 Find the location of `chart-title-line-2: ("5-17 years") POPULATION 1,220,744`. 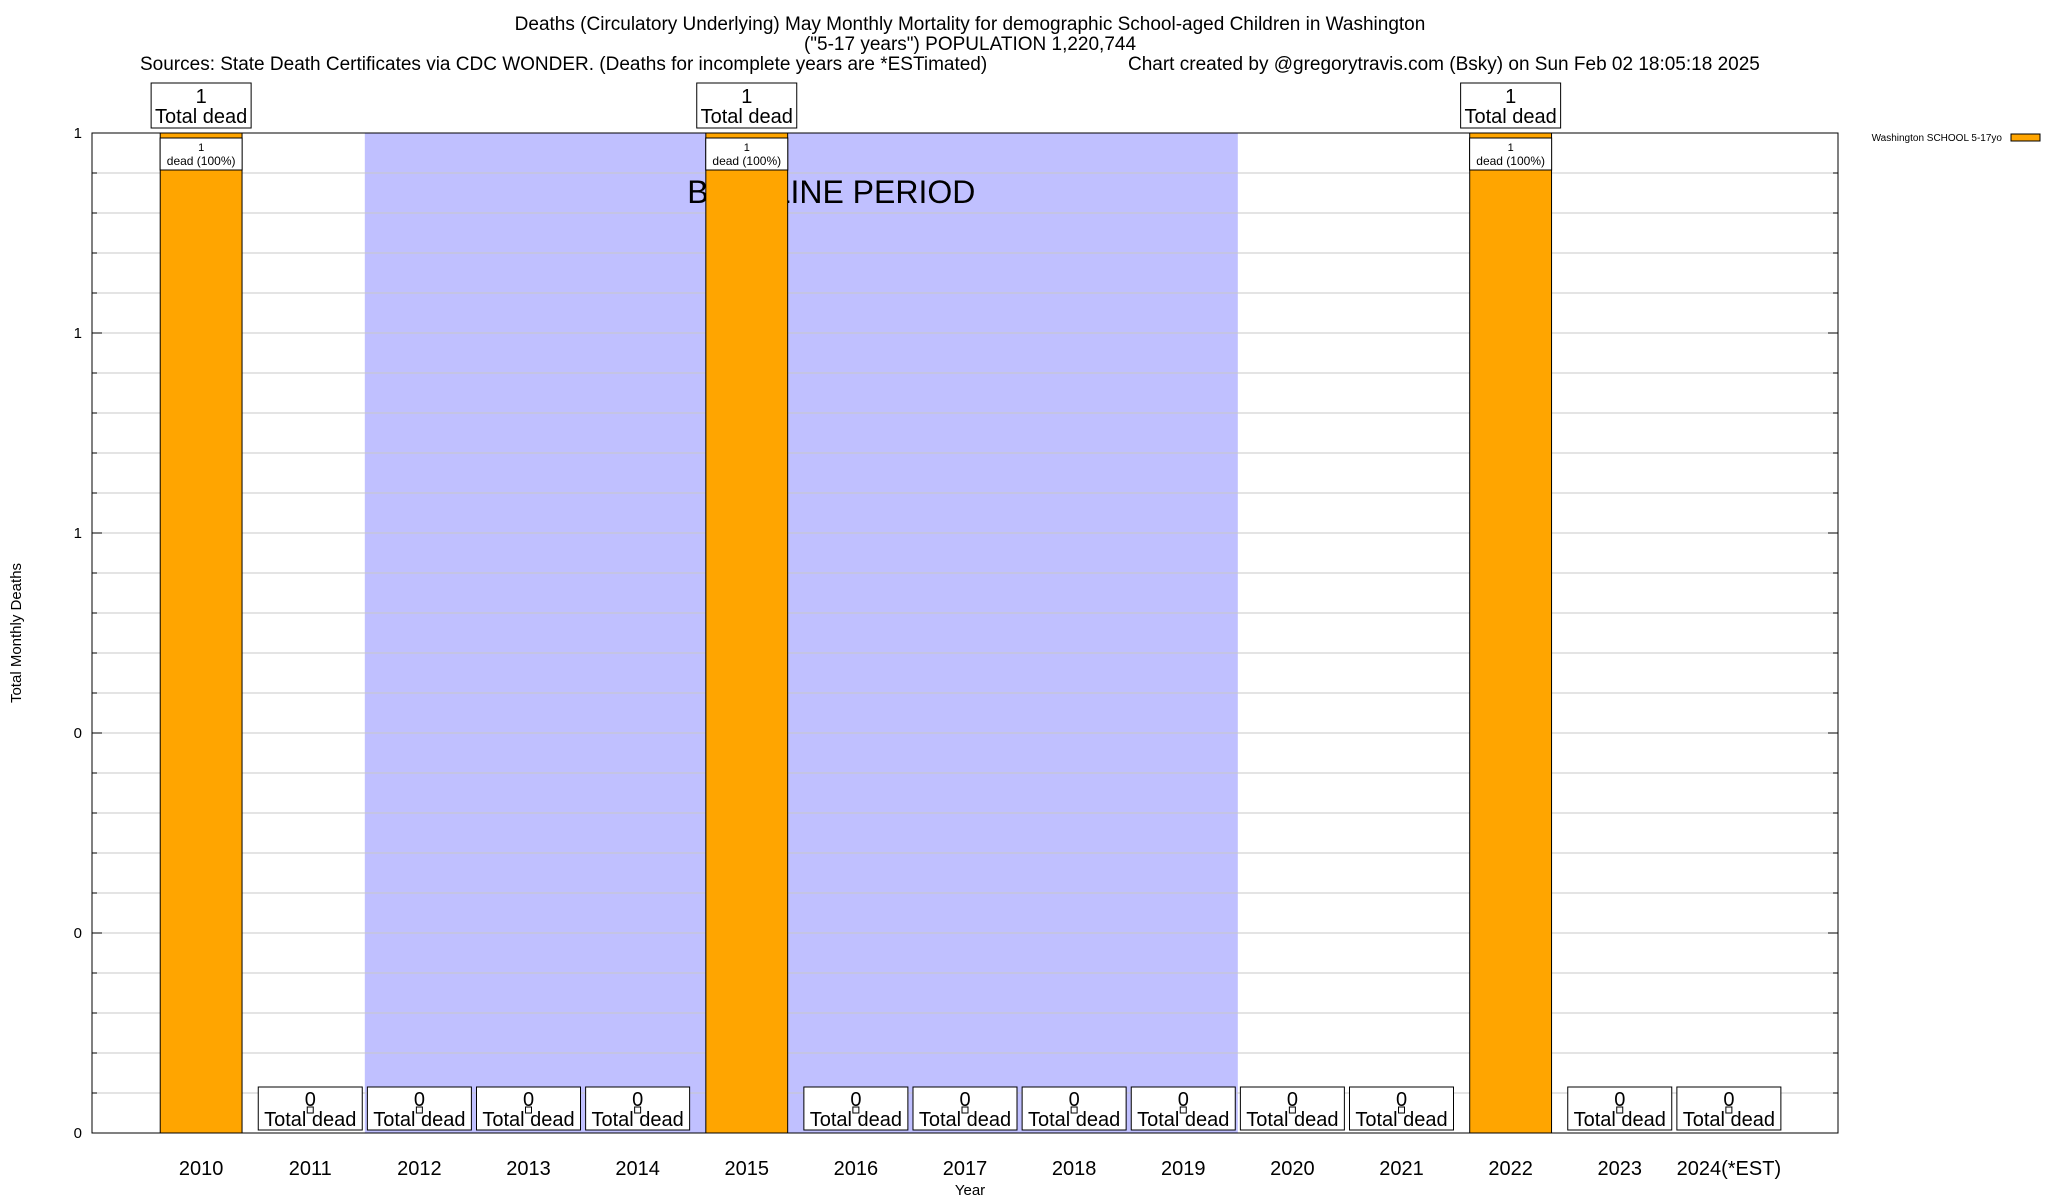

chart-title-line-2: ("5-17 years") POPULATION 1,220,744 is located at coordinates (970, 44).